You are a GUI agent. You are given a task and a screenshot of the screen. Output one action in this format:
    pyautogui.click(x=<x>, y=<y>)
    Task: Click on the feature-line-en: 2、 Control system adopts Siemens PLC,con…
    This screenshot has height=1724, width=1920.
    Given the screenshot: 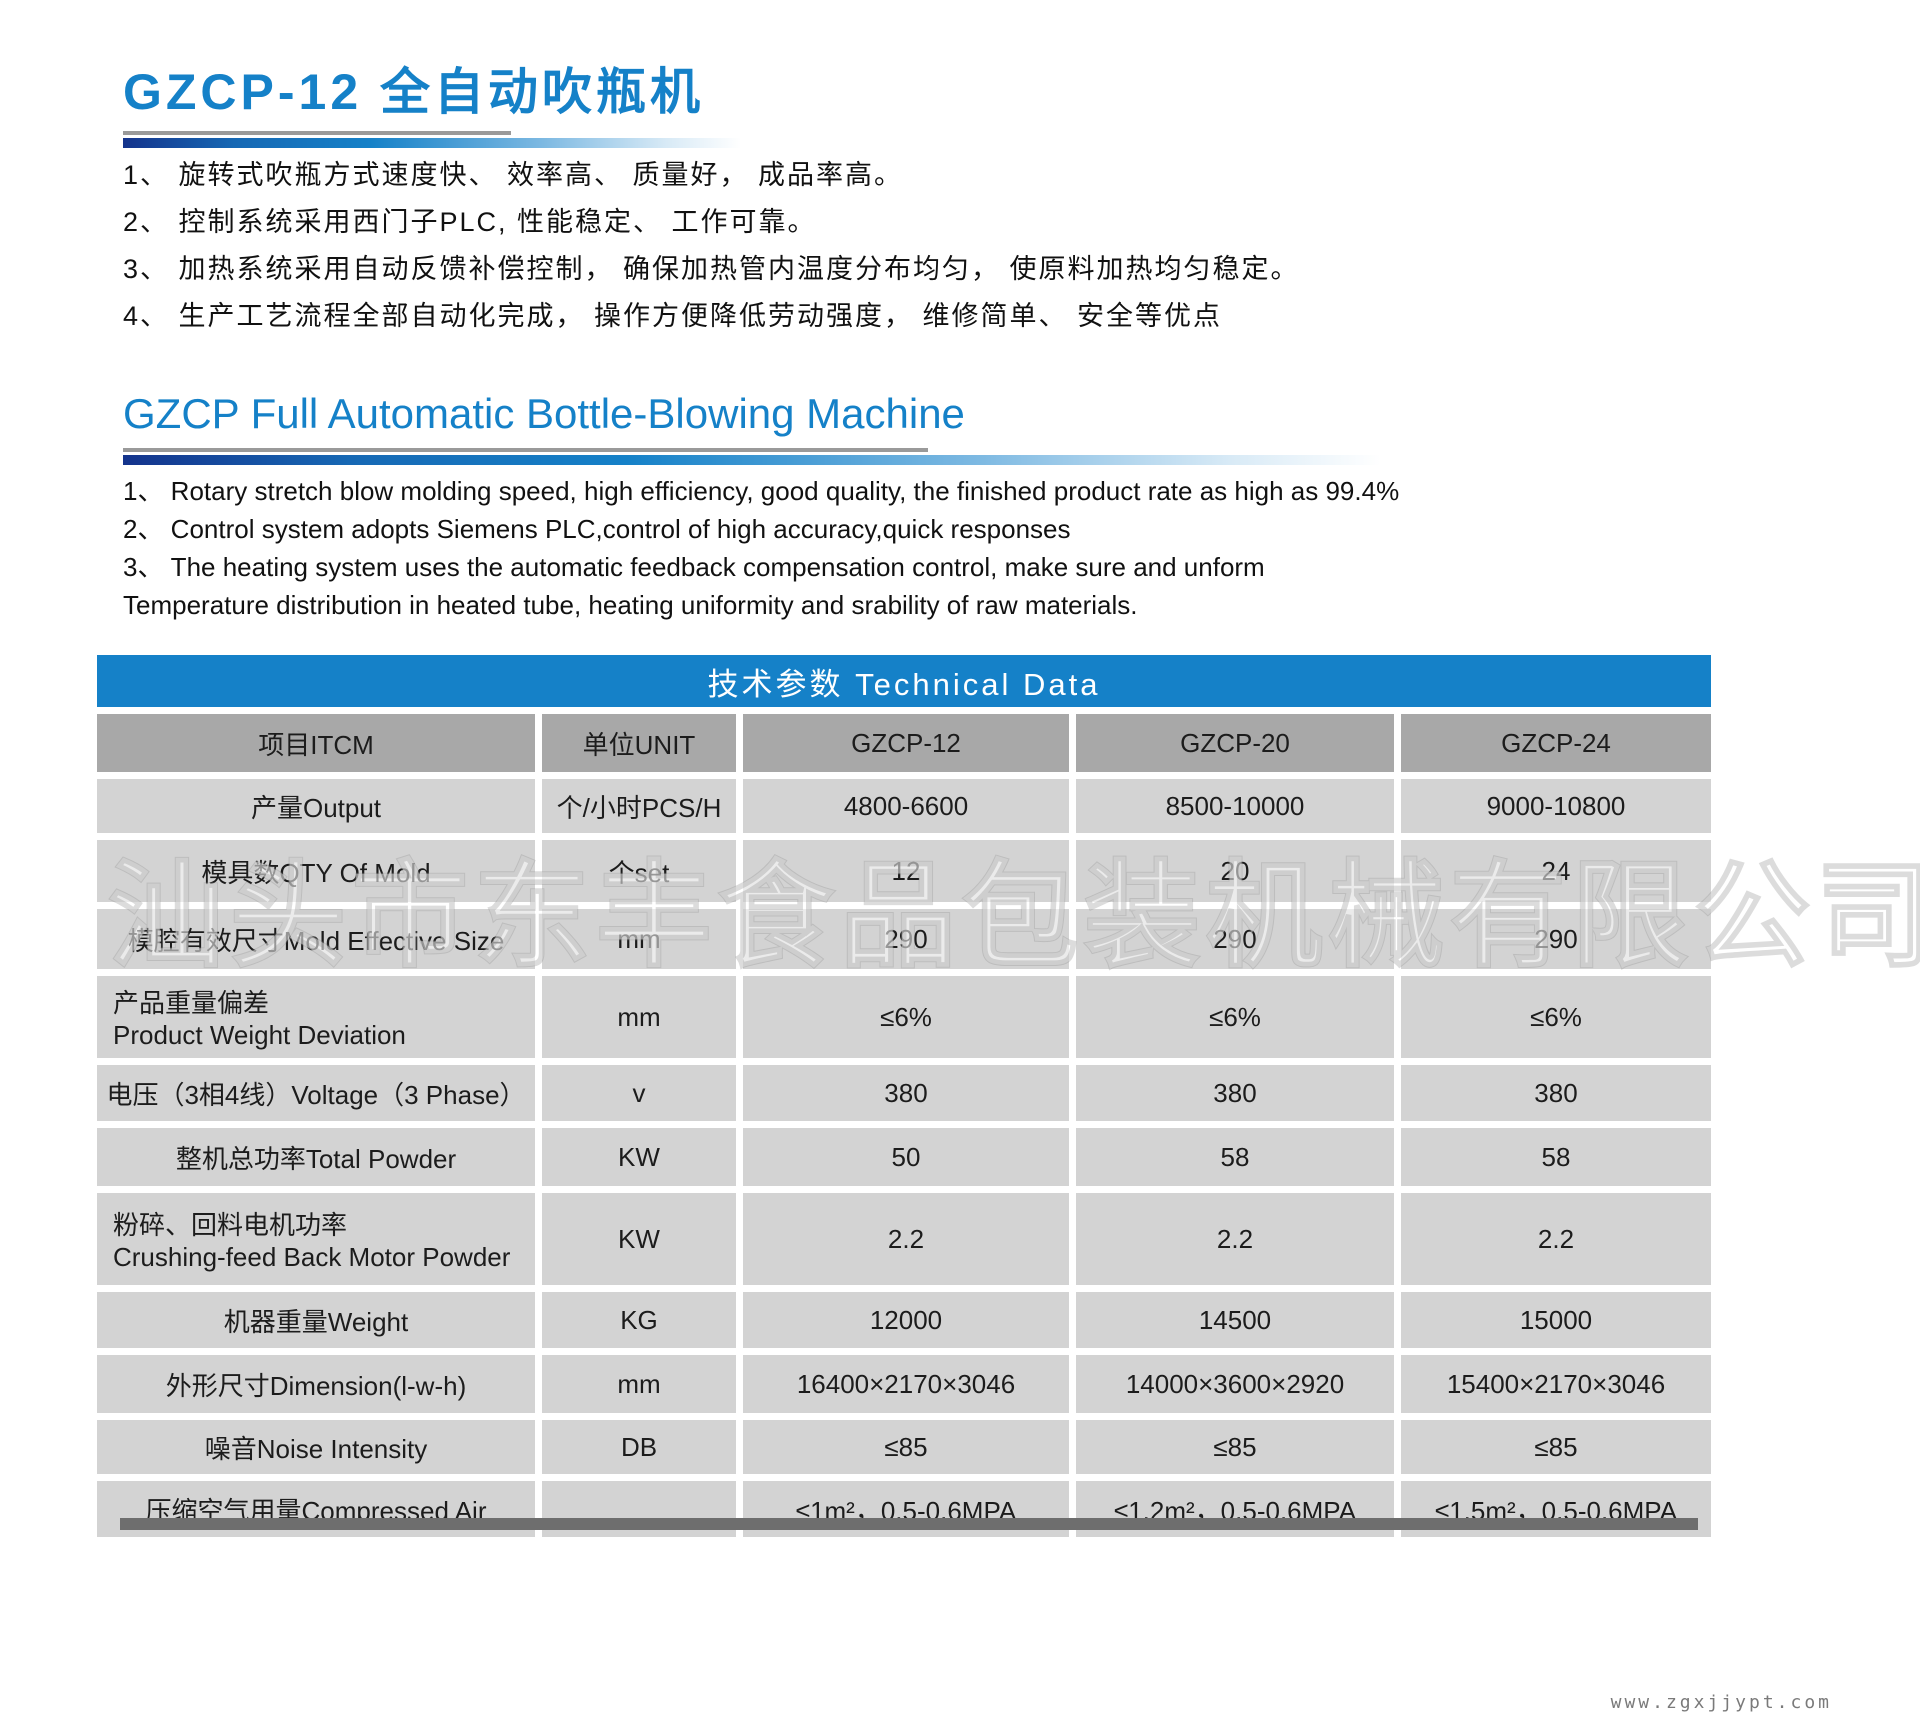 What is the action you would take?
    pyautogui.click(x=597, y=529)
    